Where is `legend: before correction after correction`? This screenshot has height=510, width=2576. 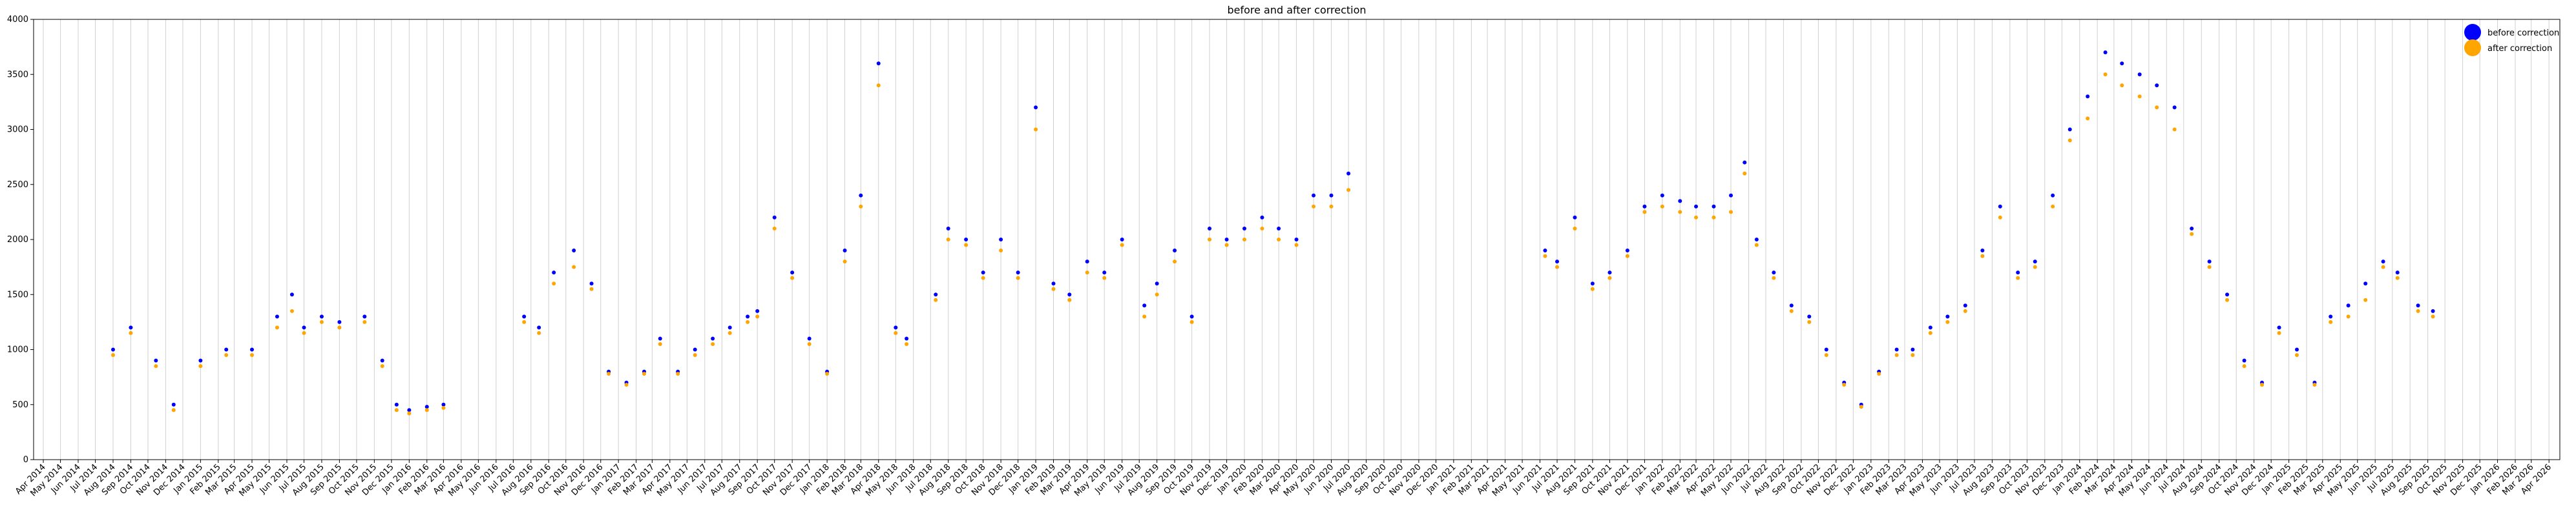 legend: before correction after correction is located at coordinates (2511, 40).